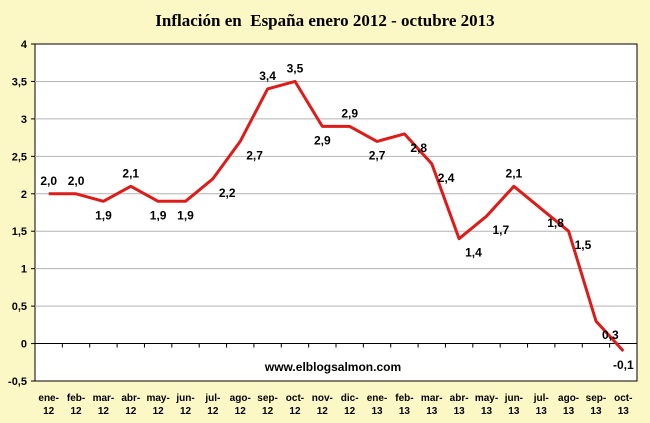  I want to click on data-label: 1,4, so click(473, 253).